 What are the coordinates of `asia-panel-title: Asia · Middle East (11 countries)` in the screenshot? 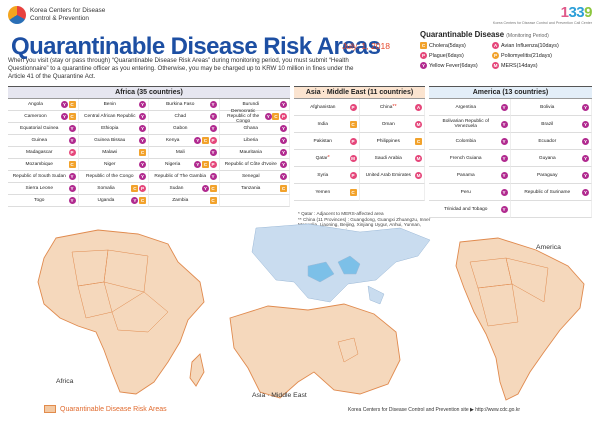 It's located at (359, 93).